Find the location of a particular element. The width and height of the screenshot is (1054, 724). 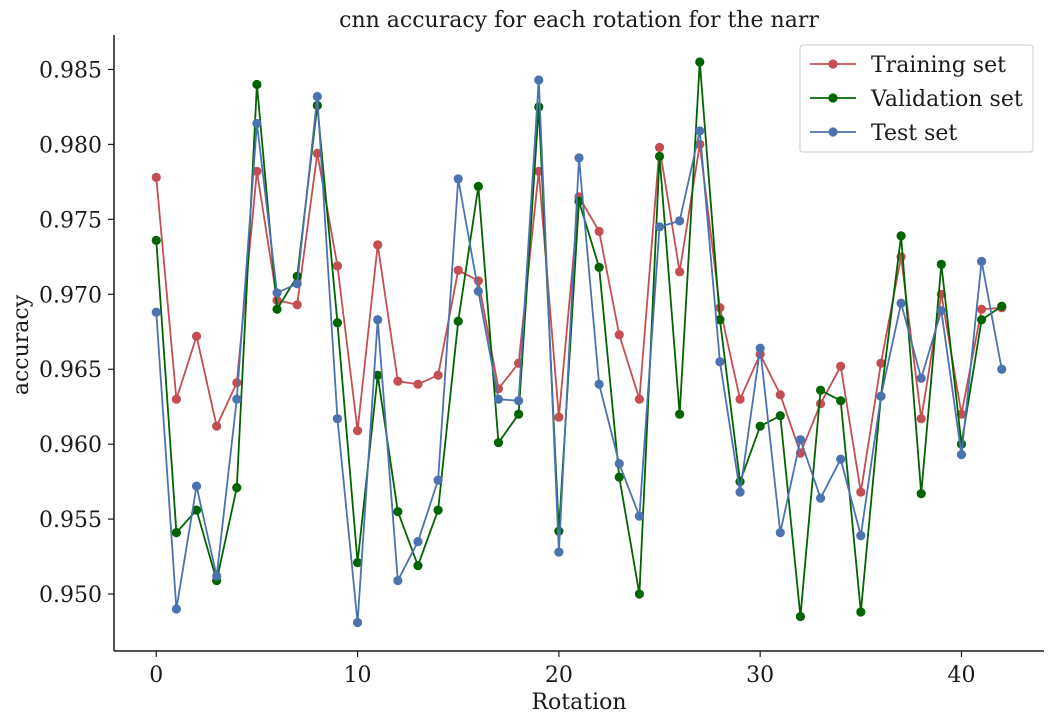

y-tick-label: 0.985 is located at coordinates (70, 70).